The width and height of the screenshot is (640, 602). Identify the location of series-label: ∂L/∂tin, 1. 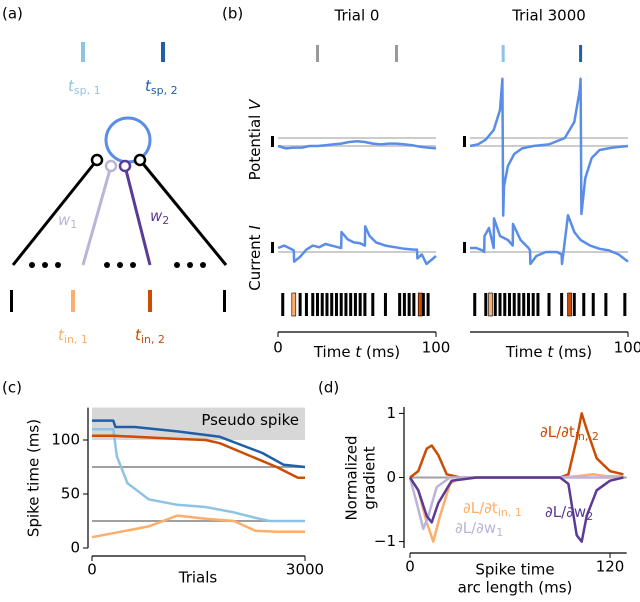
(492, 509).